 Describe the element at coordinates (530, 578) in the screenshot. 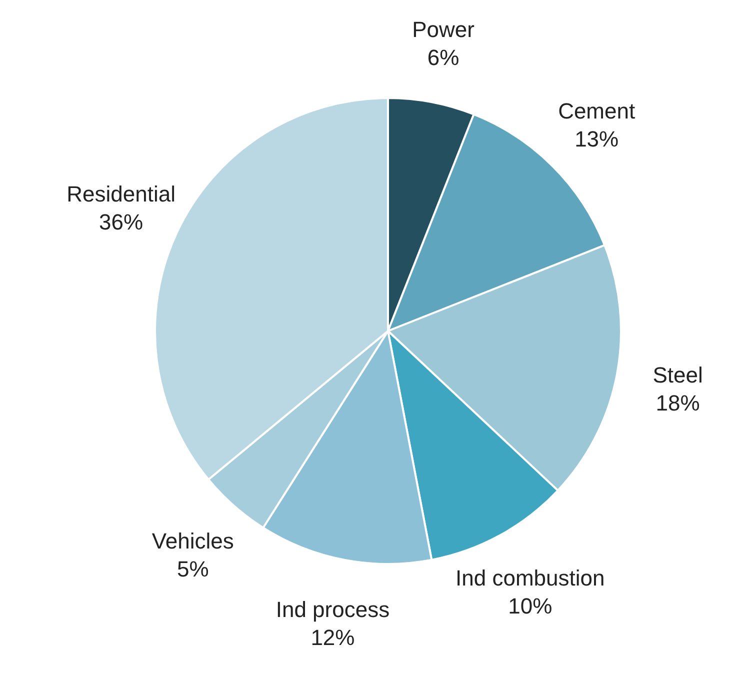

I see `slice-label: Ind combustion` at that location.